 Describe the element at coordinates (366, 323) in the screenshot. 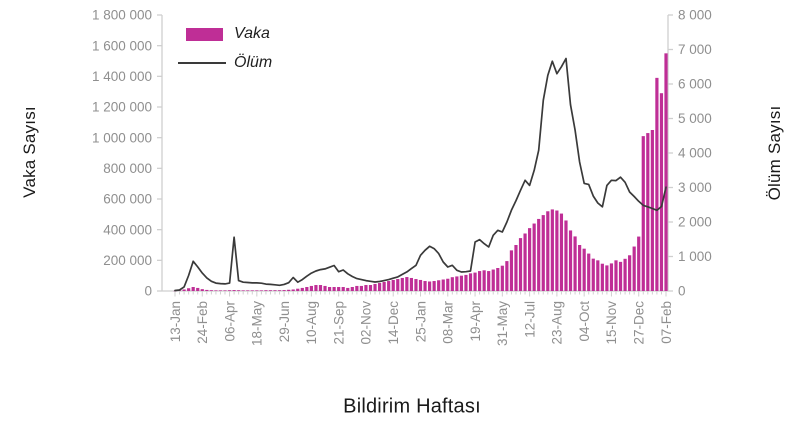

I see `x-tick-label: 02-Nov` at that location.